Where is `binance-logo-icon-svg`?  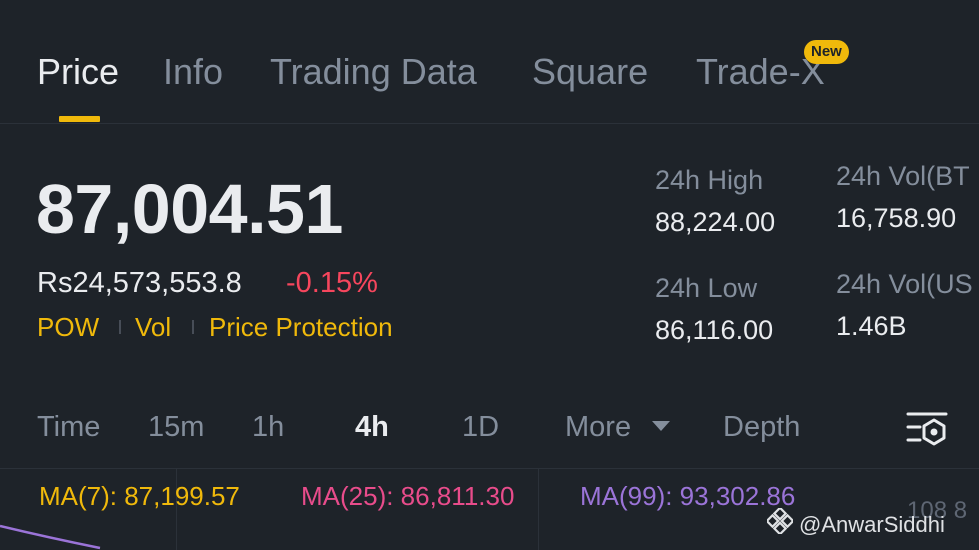 binance-logo-icon-svg is located at coordinates (780, 521).